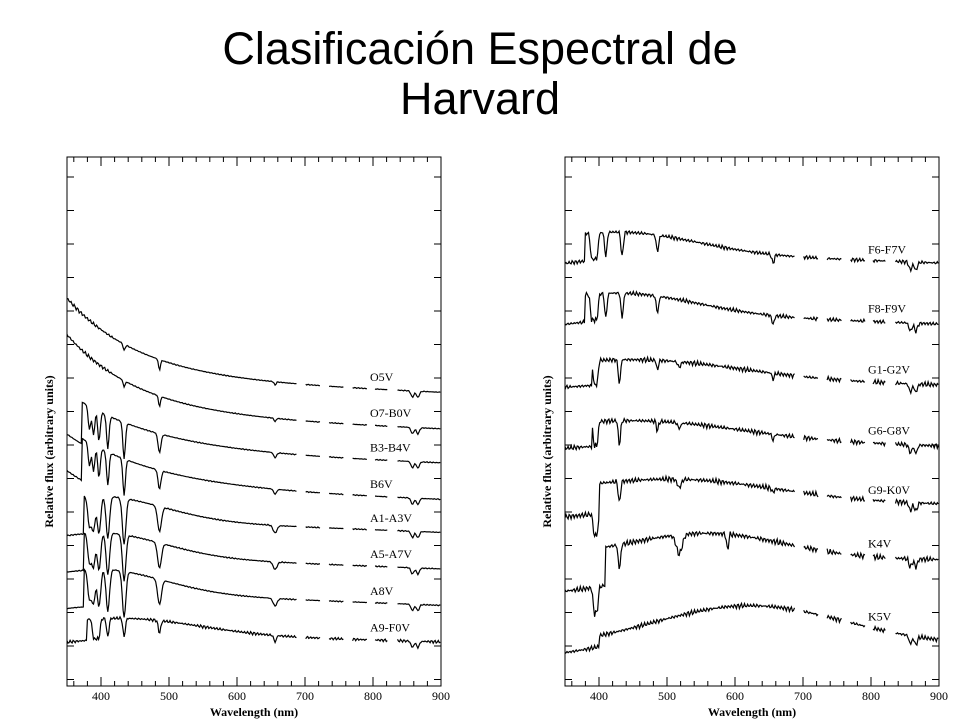 The image size is (960, 720). Describe the element at coordinates (391, 554) in the screenshot. I see `series-label: A5-A7V` at that location.